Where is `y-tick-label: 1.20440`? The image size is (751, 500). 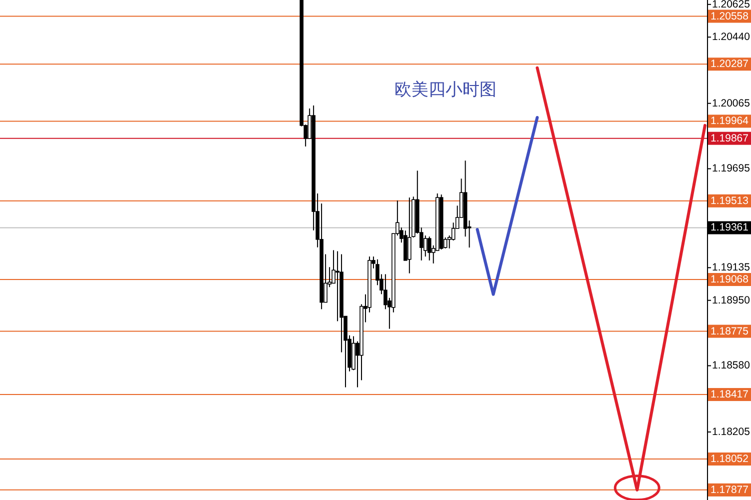
y-tick-label: 1.20440 is located at coordinates (731, 37).